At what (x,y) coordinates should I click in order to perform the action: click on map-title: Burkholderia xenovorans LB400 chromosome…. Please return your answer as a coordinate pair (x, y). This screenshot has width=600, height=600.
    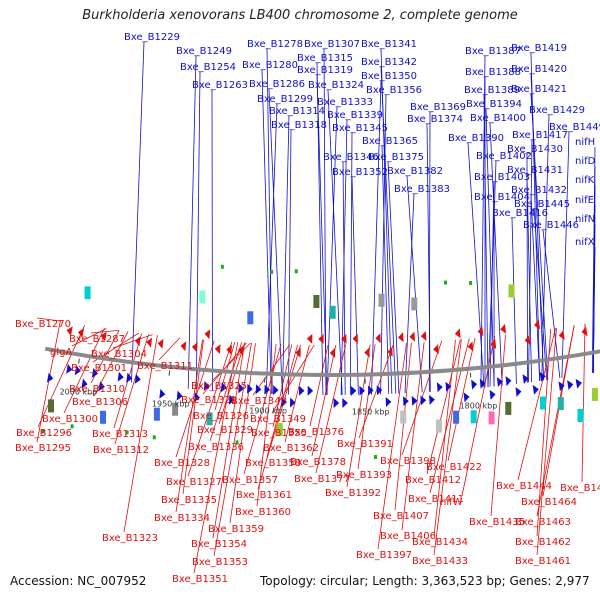
    Looking at the image, I should click on (300, 15).